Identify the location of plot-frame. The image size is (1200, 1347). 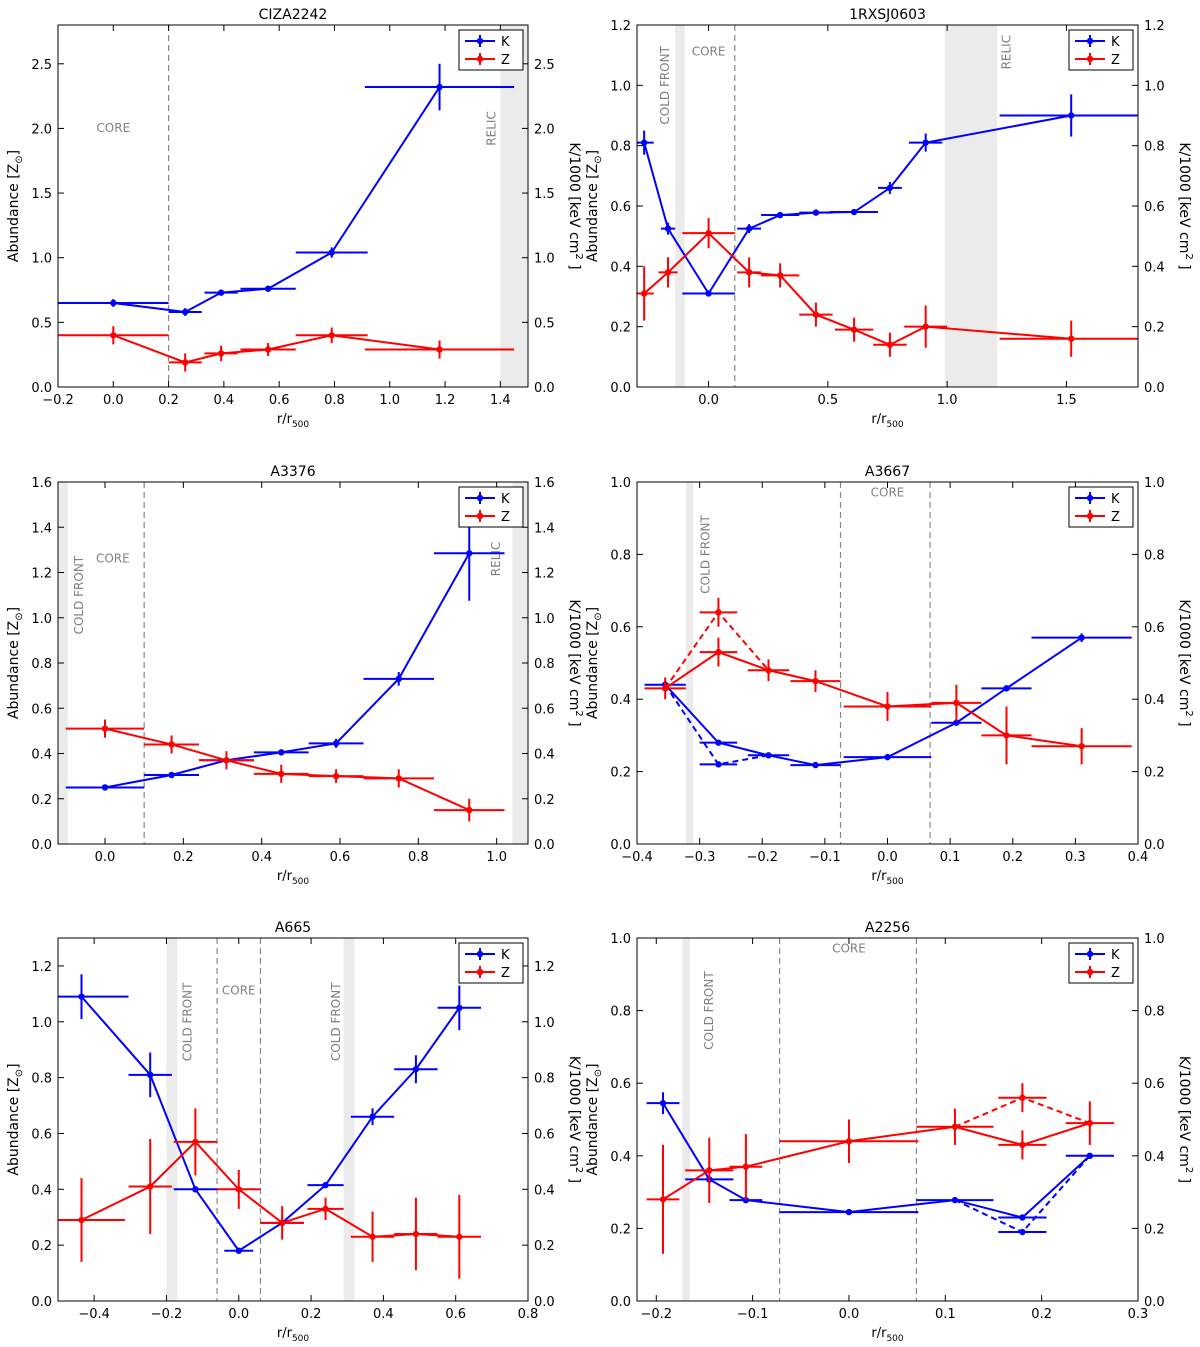
(887, 206).